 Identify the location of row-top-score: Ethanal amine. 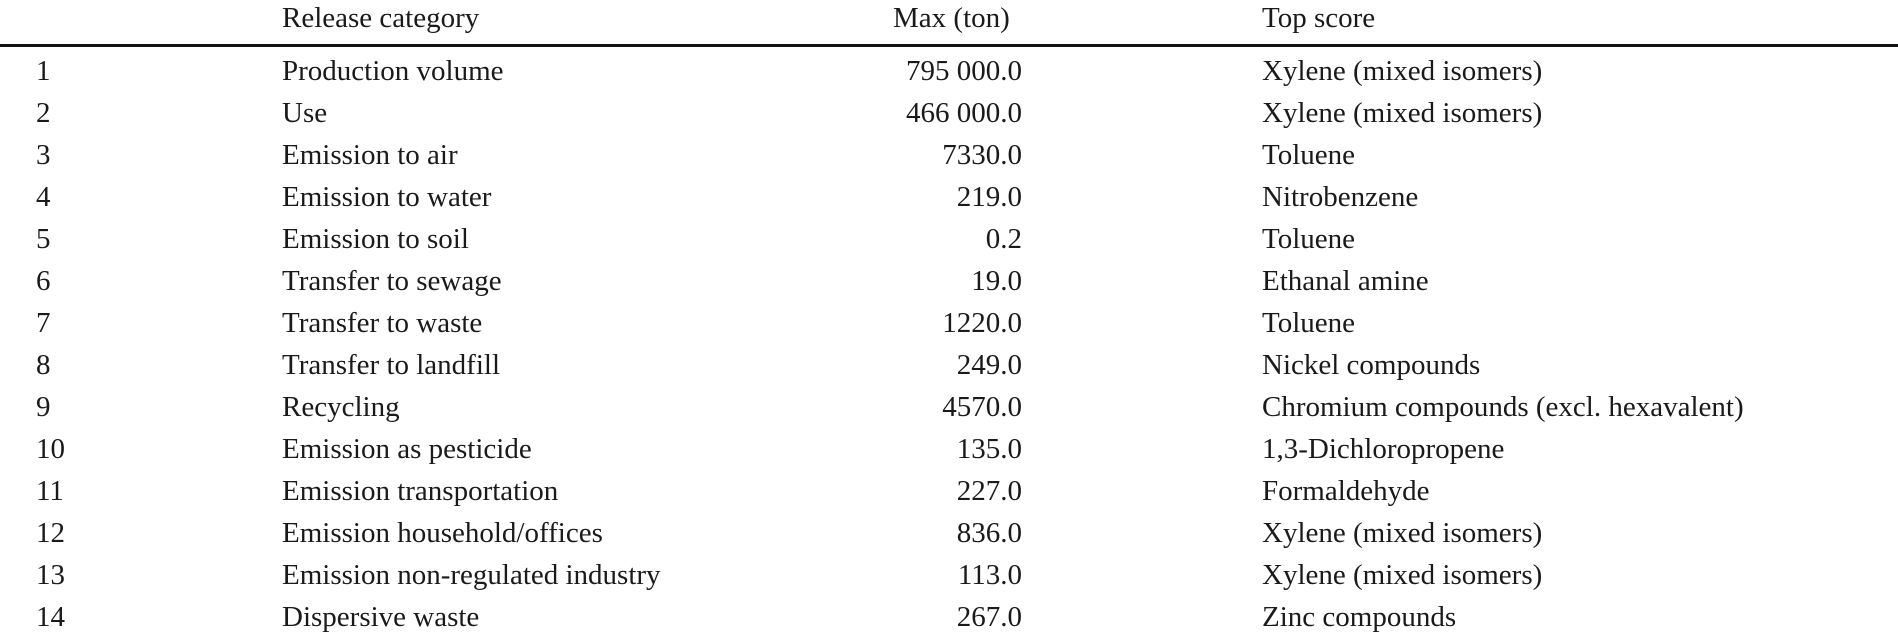
(1345, 281).